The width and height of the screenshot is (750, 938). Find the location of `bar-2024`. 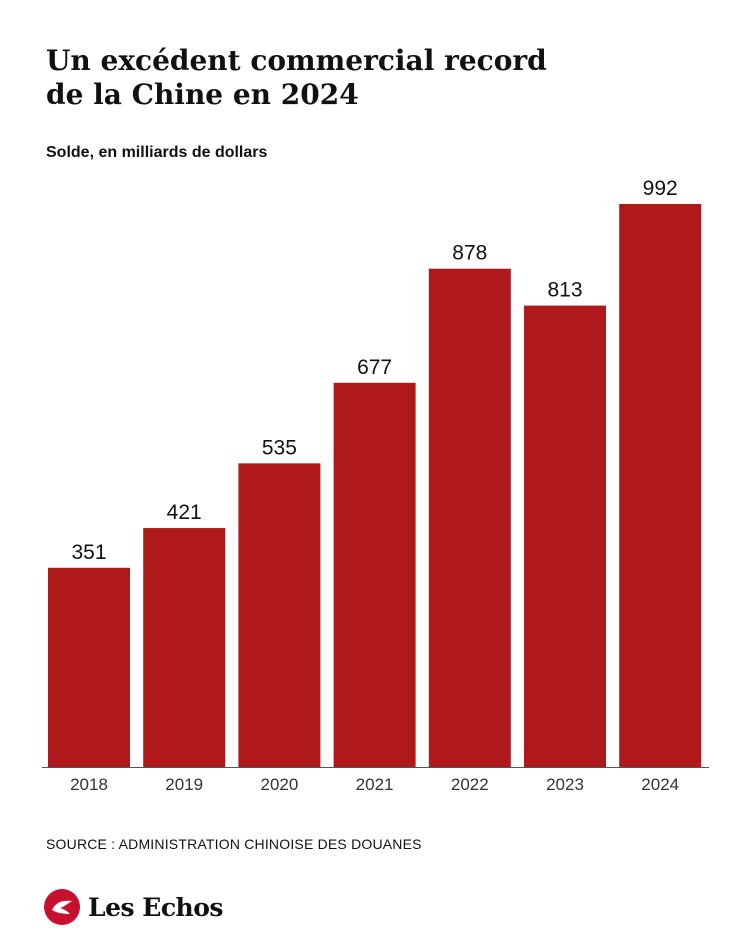

bar-2024 is located at coordinates (660, 485).